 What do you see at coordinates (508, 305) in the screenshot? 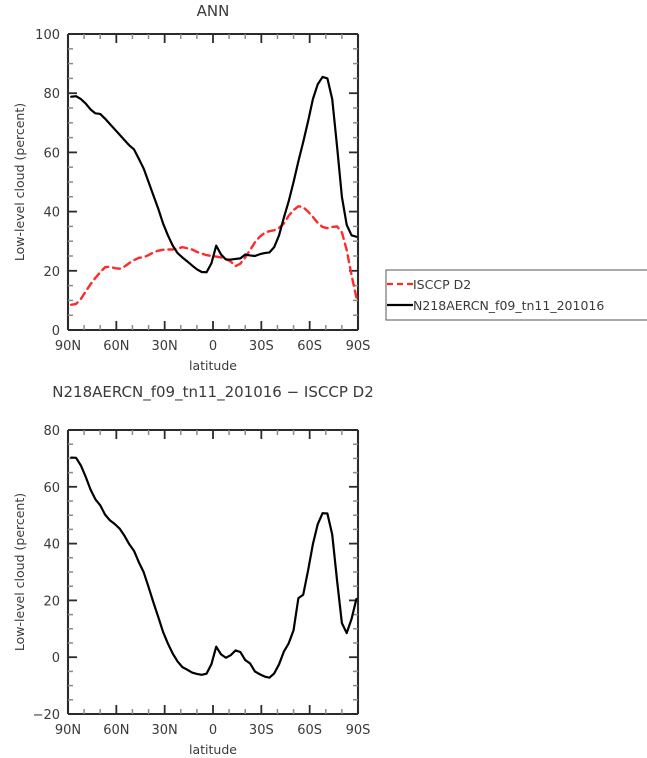
I see `legend-label-1: N218AERCN_f09_tn11_201016` at bounding box center [508, 305].